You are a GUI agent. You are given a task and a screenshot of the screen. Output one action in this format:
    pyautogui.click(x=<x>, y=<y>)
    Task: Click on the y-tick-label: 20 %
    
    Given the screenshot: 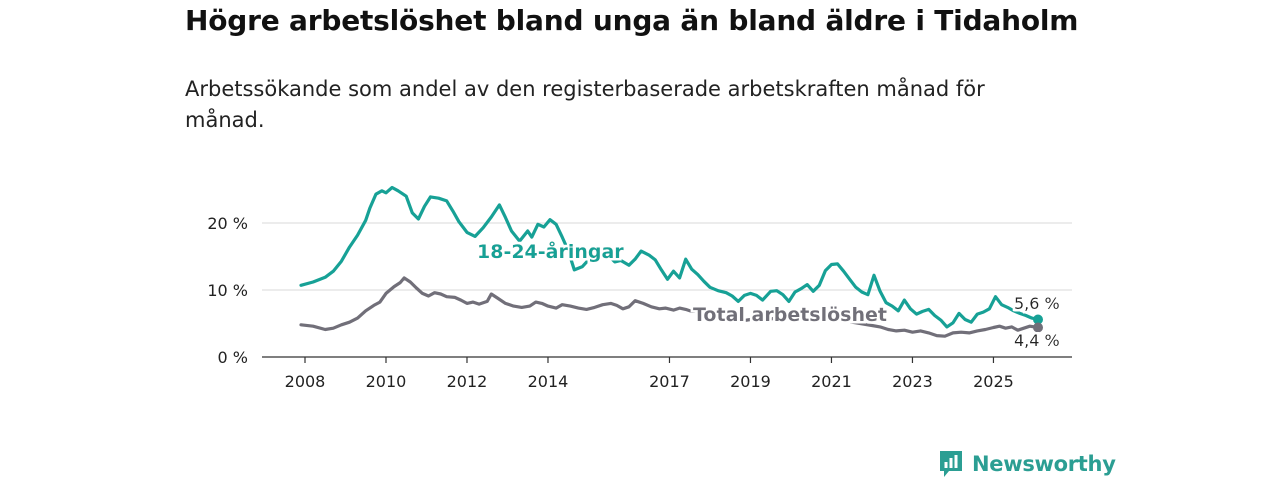 What is the action you would take?
    pyautogui.click(x=227, y=223)
    